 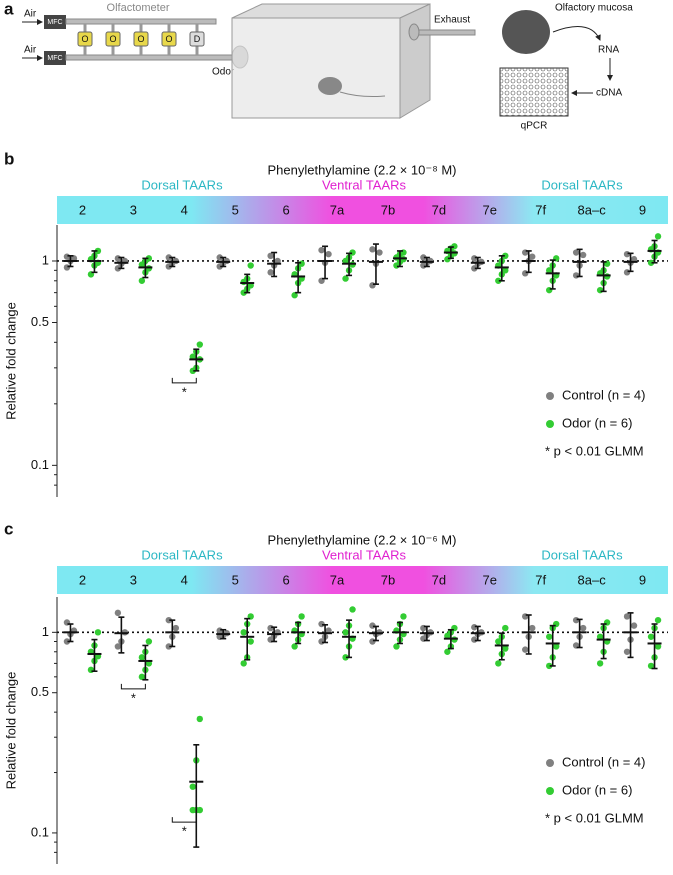 I want to click on mucosa-label: Olfactory mucosa, so click(x=594, y=8).